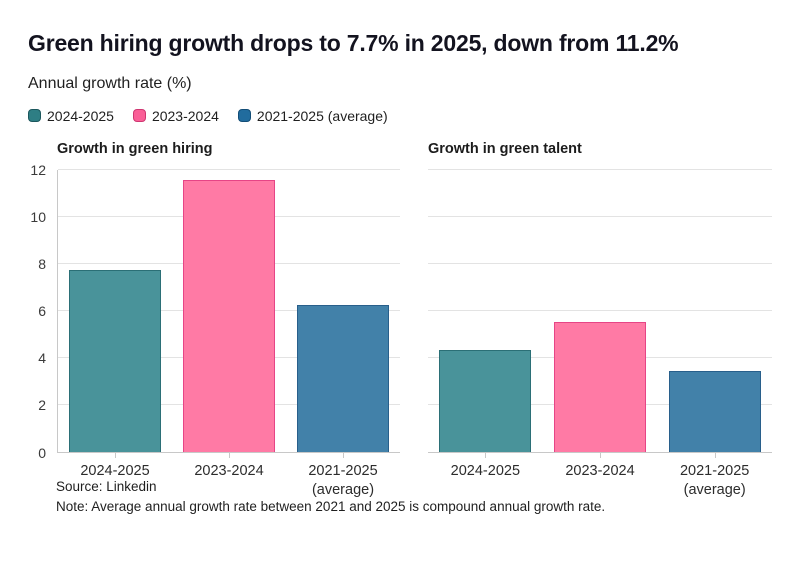 The height and width of the screenshot is (573, 800). I want to click on y-axis-labels: 0 2 4 6 8 10 12, so click(42, 311).